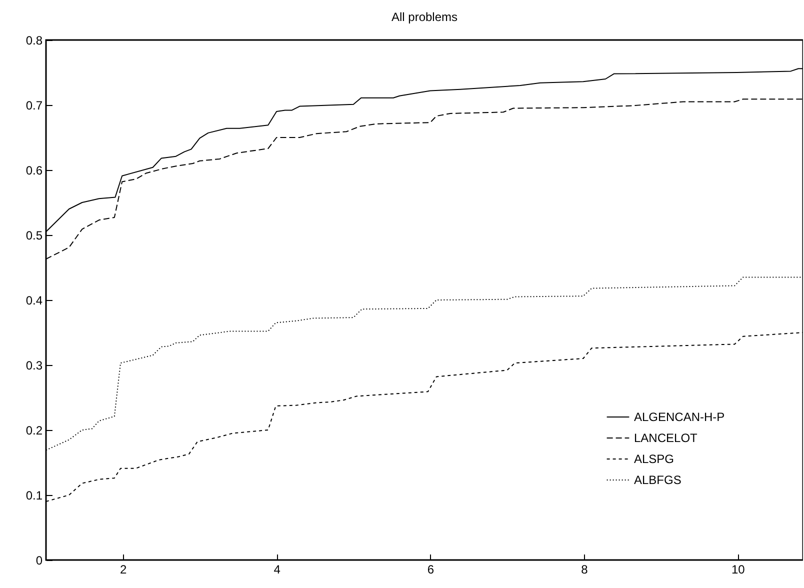  What do you see at coordinates (654, 459) in the screenshot?
I see `legend-label: ALSPG` at bounding box center [654, 459].